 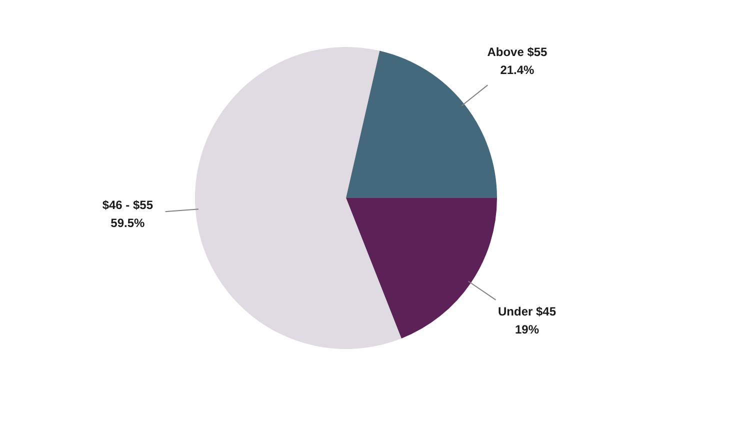 What do you see at coordinates (527, 311) in the screenshot?
I see `slice-label: Under $45` at bounding box center [527, 311].